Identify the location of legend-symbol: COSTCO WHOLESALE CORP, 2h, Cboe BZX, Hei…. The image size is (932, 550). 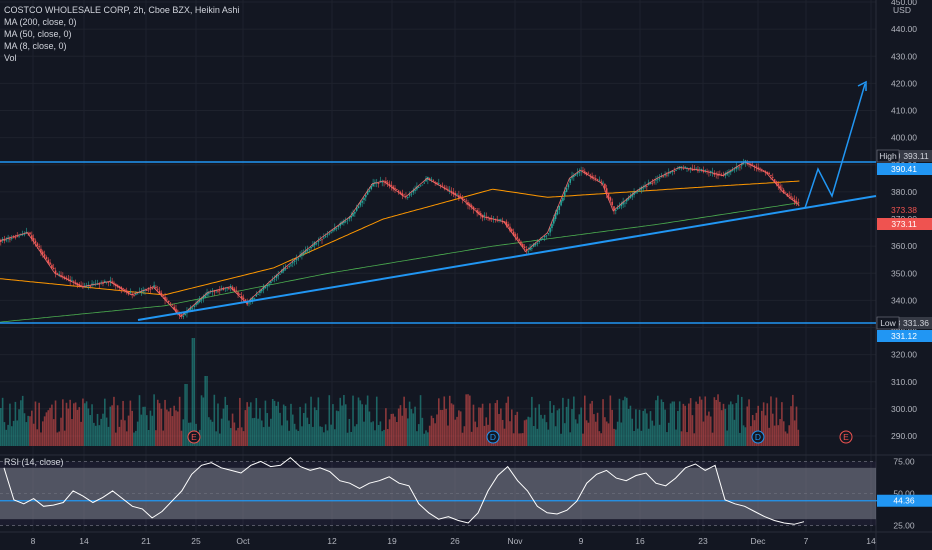
(122, 10).